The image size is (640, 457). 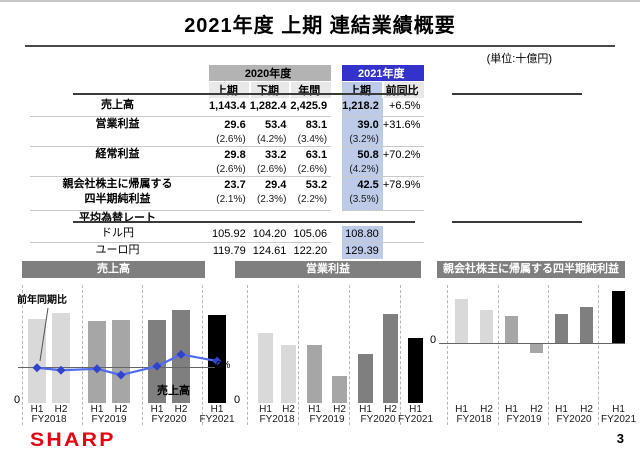 I want to click on row-label: 経常利益, so click(x=119, y=161).